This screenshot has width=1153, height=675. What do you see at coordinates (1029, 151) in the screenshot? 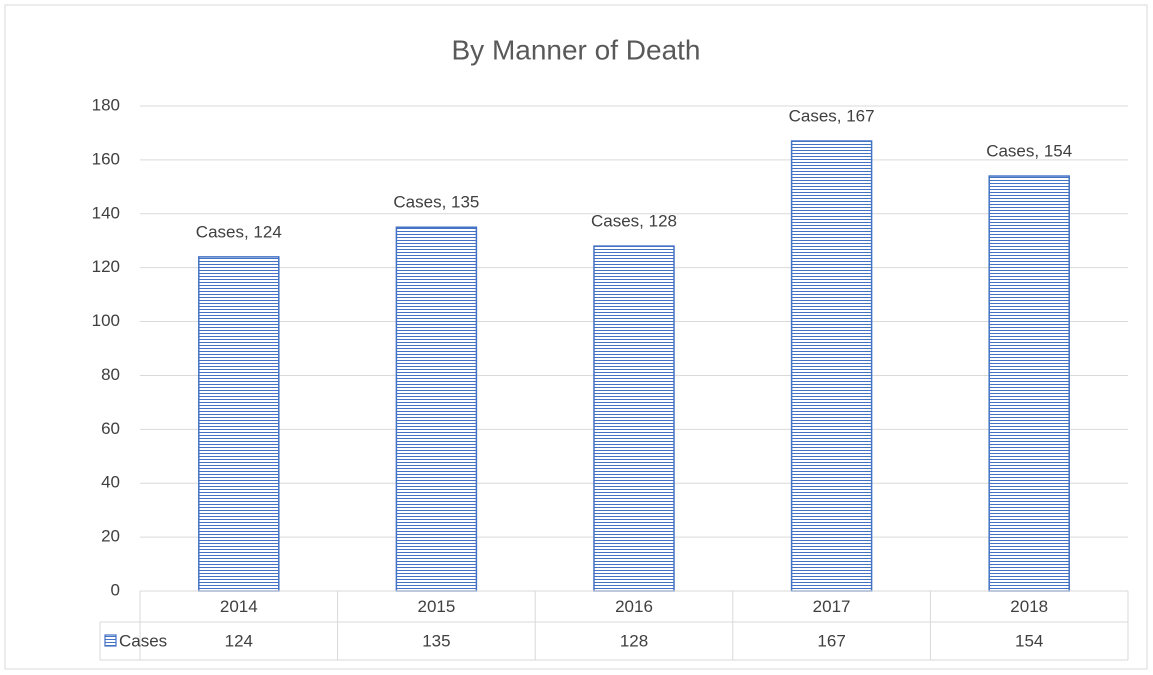
I see `data-label: Cases, 154` at bounding box center [1029, 151].